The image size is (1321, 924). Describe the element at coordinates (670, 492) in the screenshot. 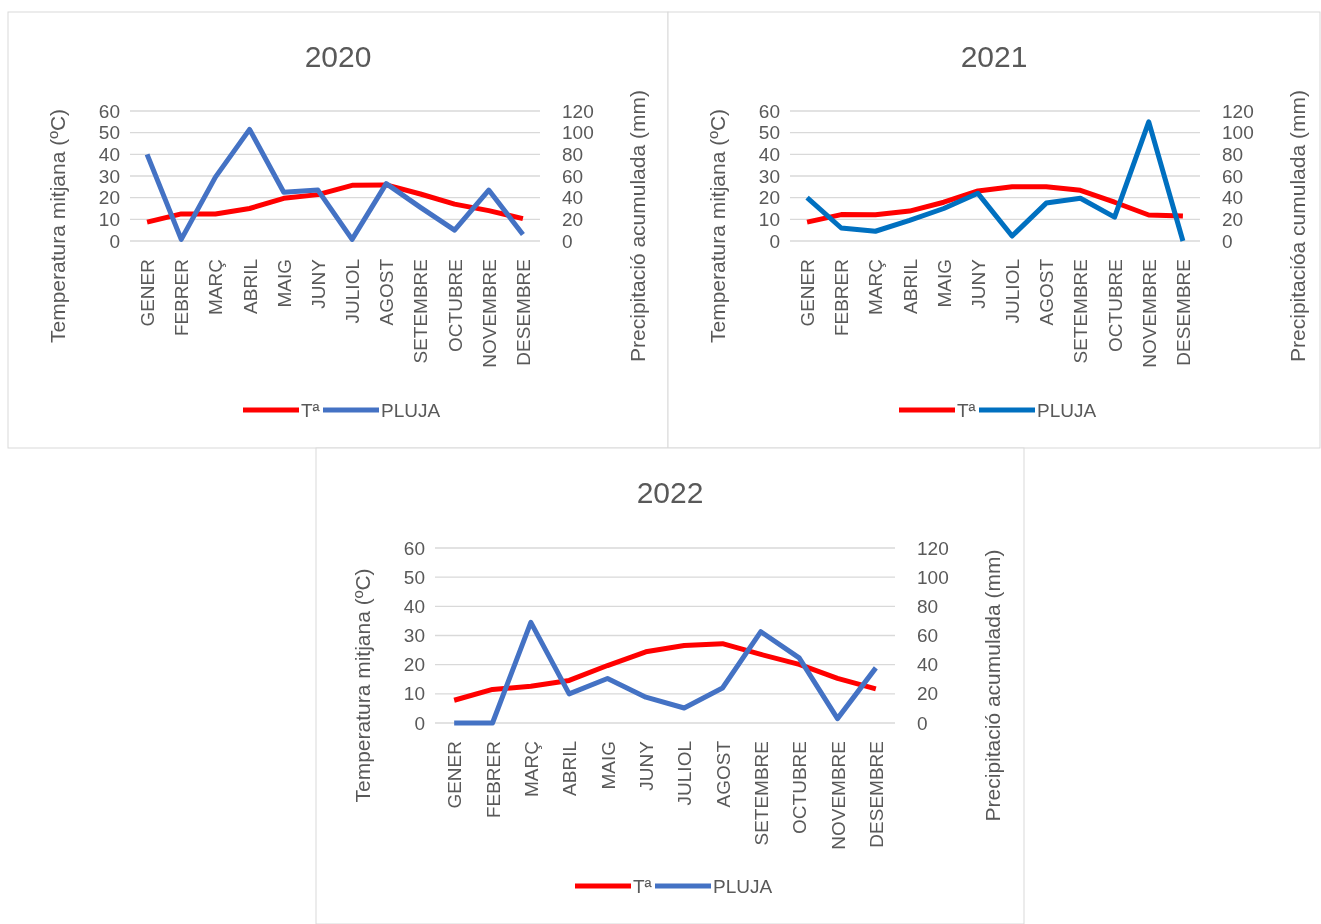

I see `chart-title: 2022` at that location.